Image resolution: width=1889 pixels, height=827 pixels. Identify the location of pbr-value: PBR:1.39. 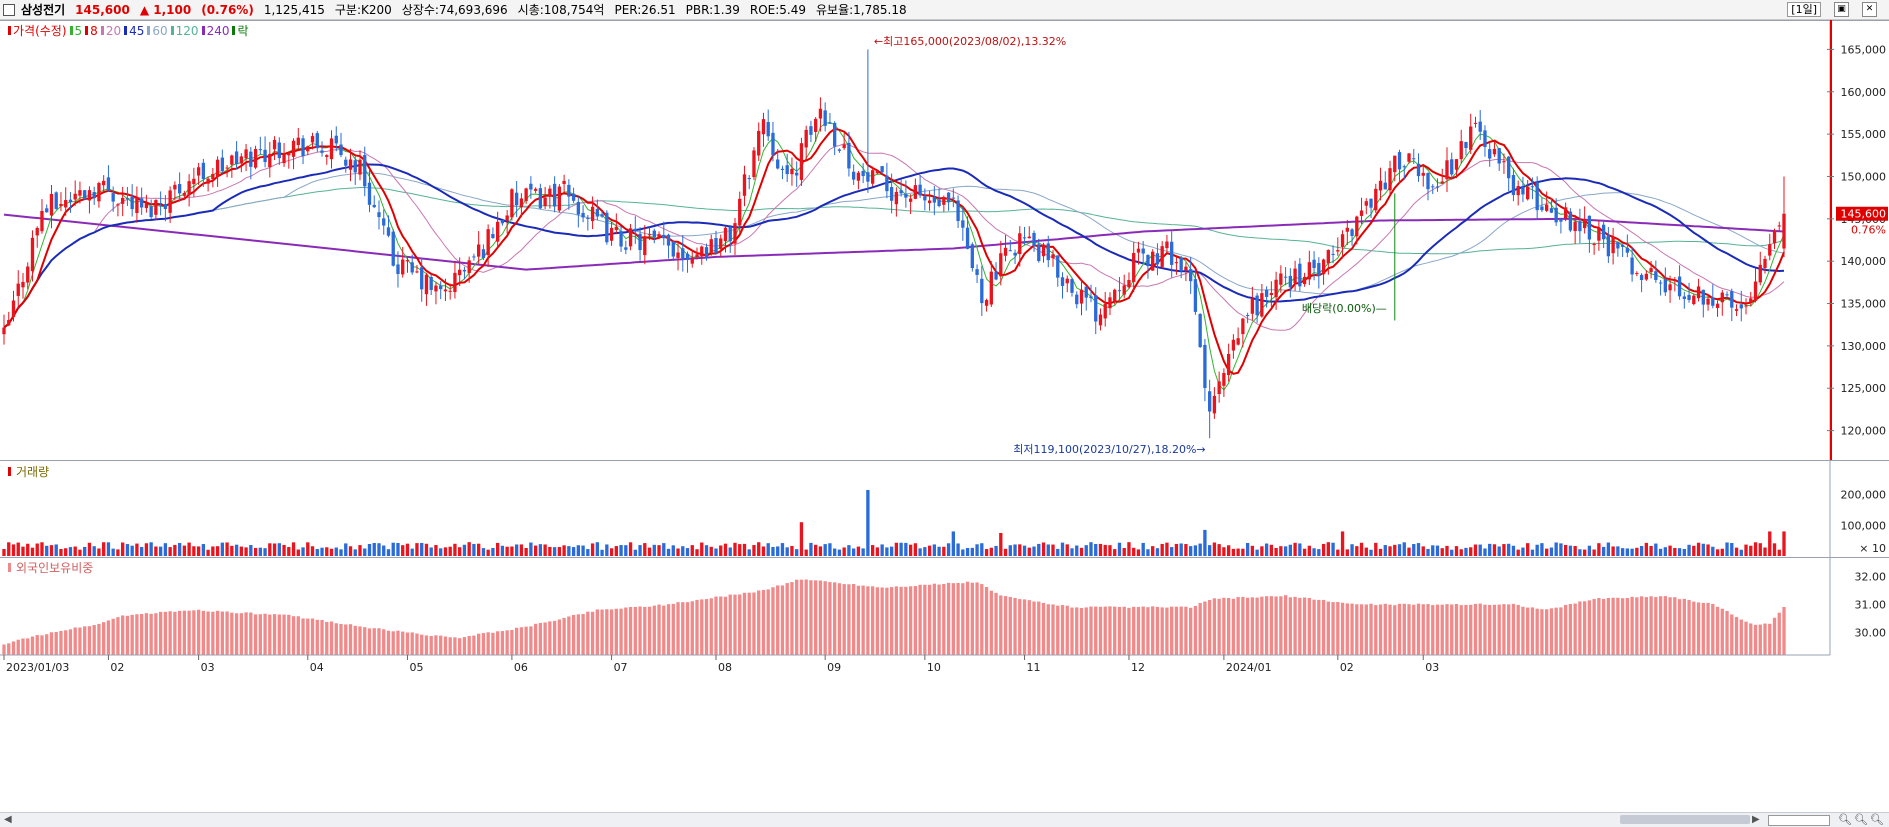
(712, 9).